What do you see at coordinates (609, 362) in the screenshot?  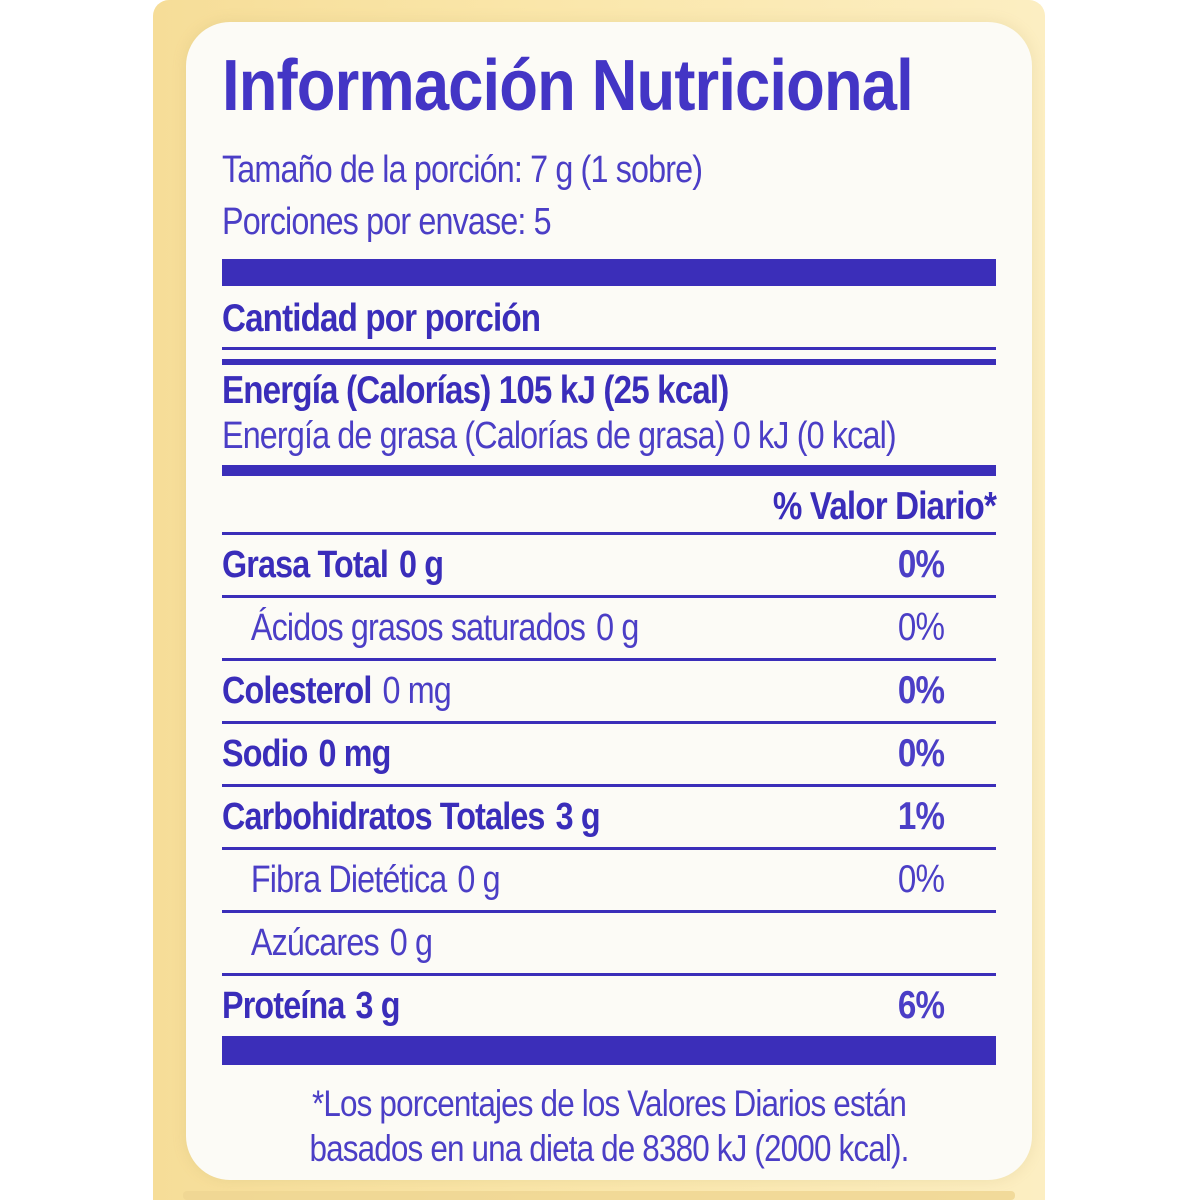 I see `rule-medium` at bounding box center [609, 362].